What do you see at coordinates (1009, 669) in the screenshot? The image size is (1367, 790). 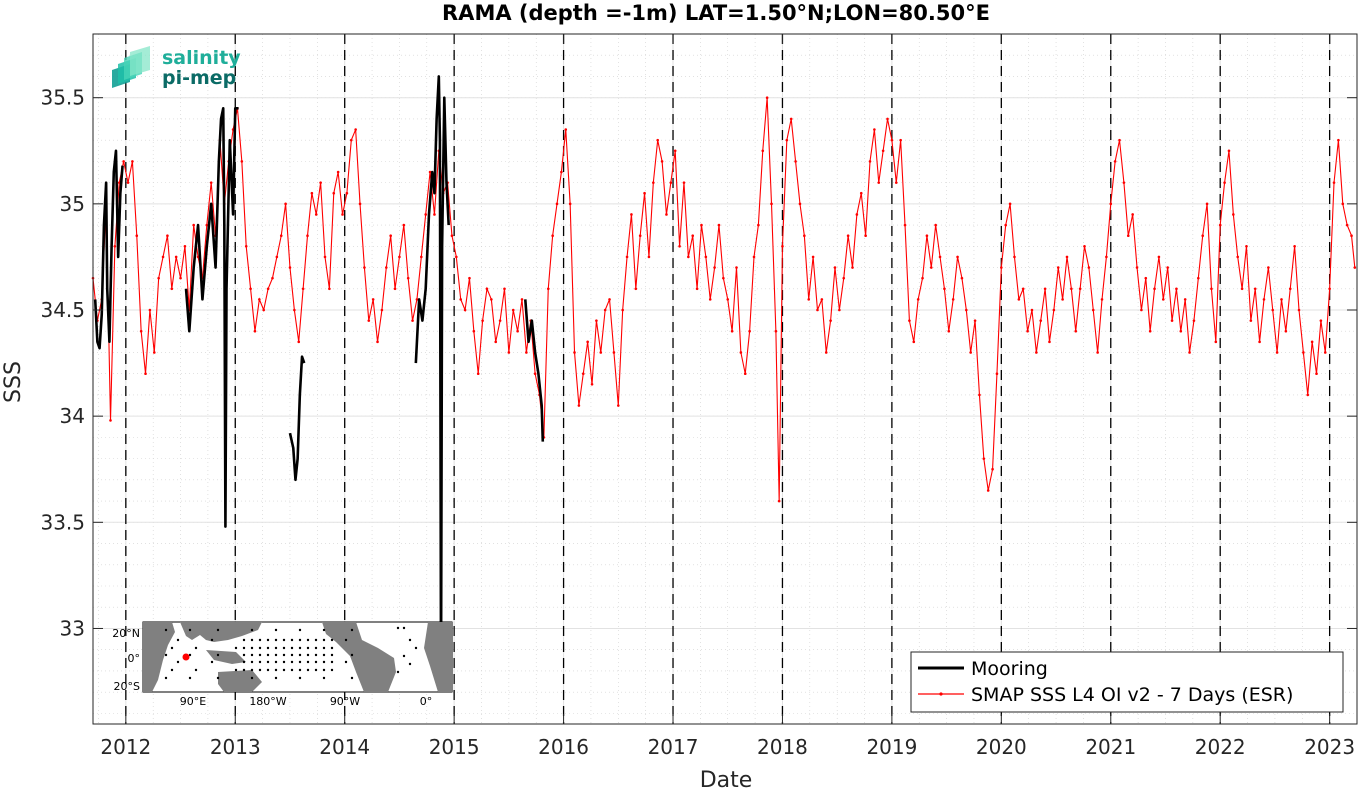 I see `legend-mooring-label: Mooring` at bounding box center [1009, 669].